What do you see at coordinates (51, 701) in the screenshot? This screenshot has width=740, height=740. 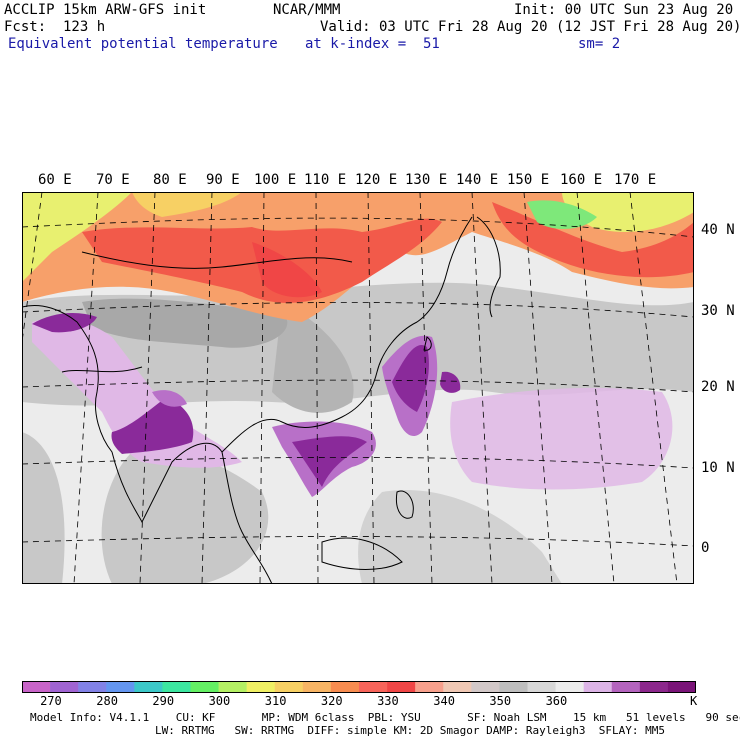 I see `colorbar-tick-label: 270` at bounding box center [51, 701].